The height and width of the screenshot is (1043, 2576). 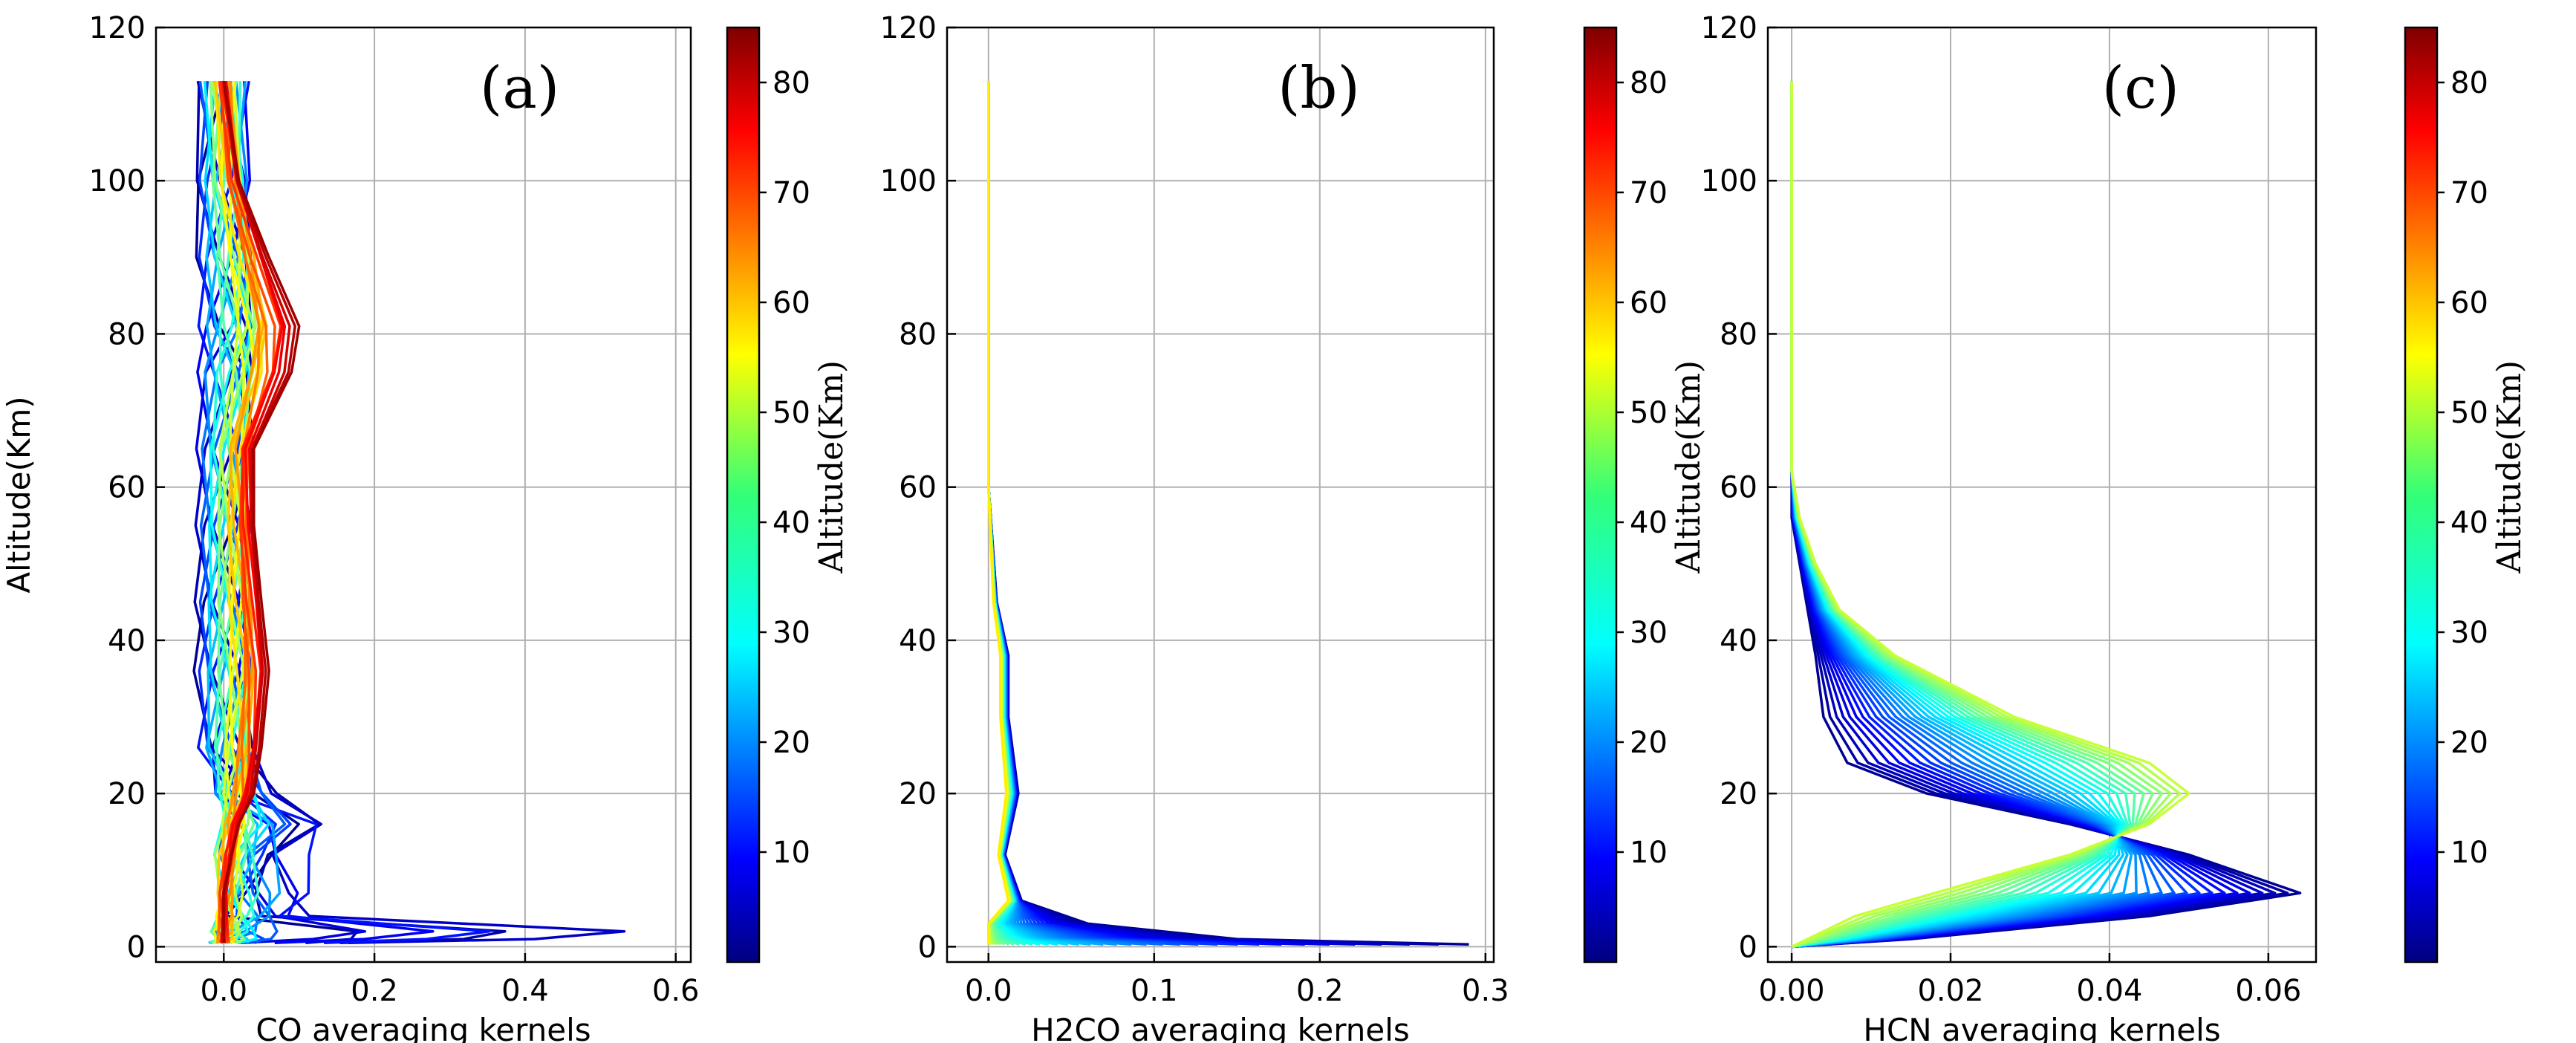 I want to click on x-tick-label: 0.04, so click(x=2109, y=991).